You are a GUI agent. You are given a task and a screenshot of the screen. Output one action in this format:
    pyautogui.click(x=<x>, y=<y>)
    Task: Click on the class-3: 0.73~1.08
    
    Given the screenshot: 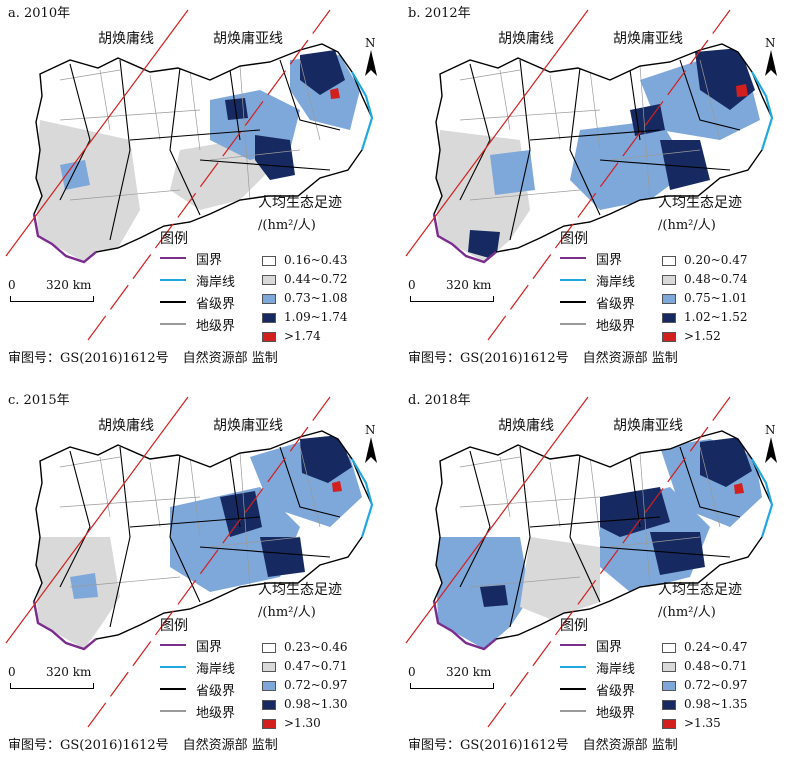 What is the action you would take?
    pyautogui.click(x=328, y=299)
    